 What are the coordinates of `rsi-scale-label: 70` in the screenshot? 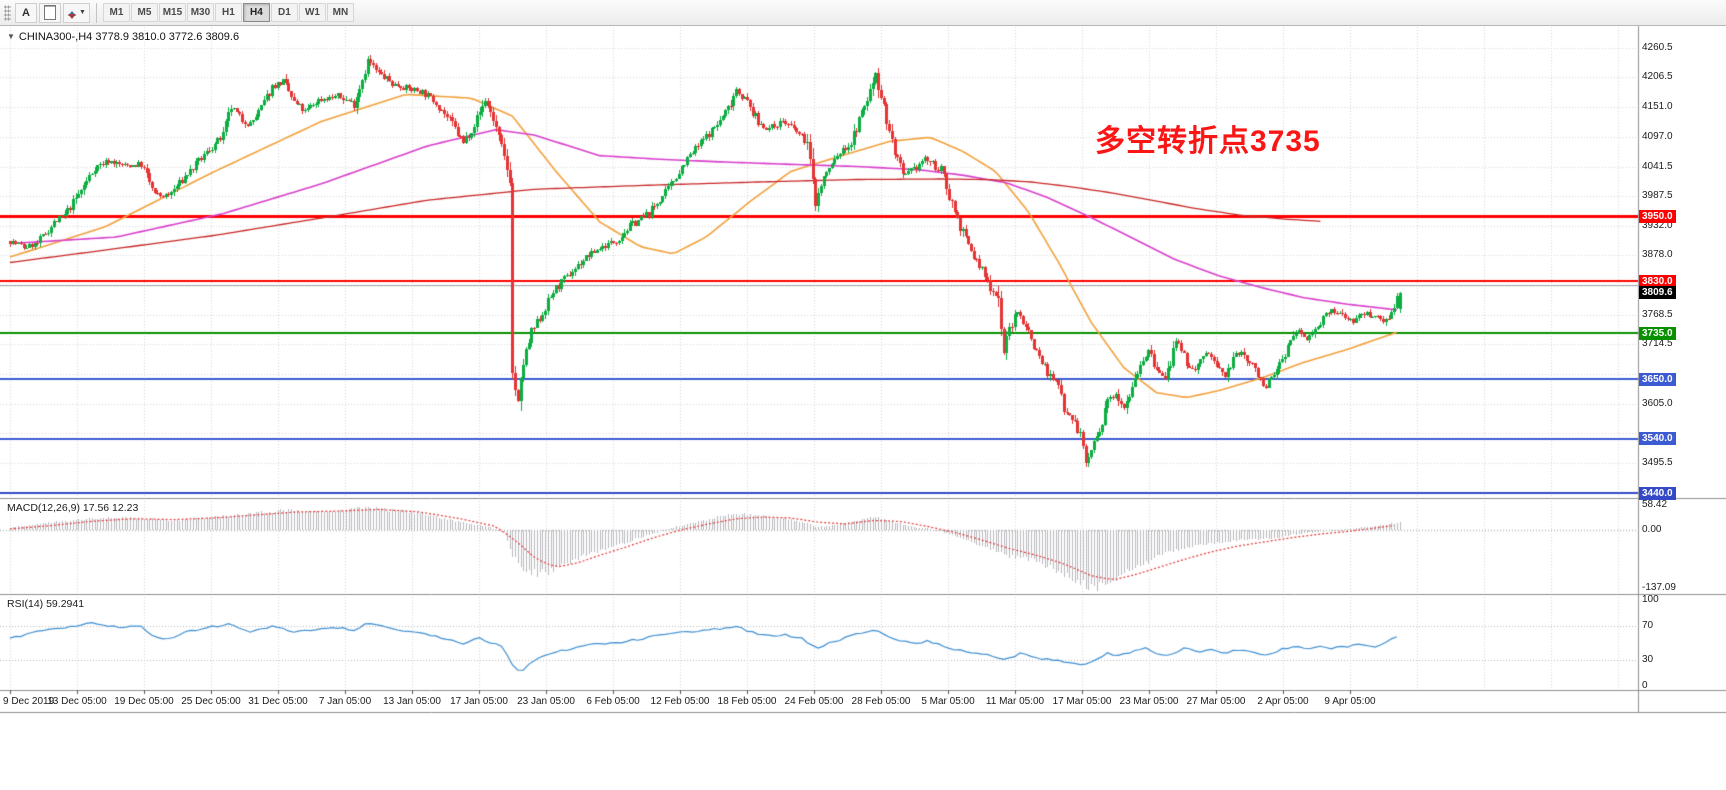 It's located at (1648, 625).